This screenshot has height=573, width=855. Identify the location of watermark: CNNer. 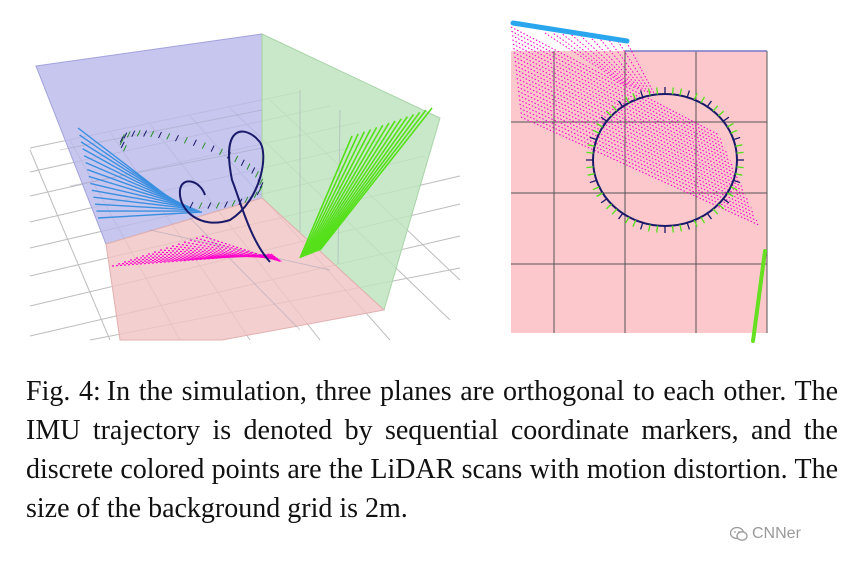
(766, 534).